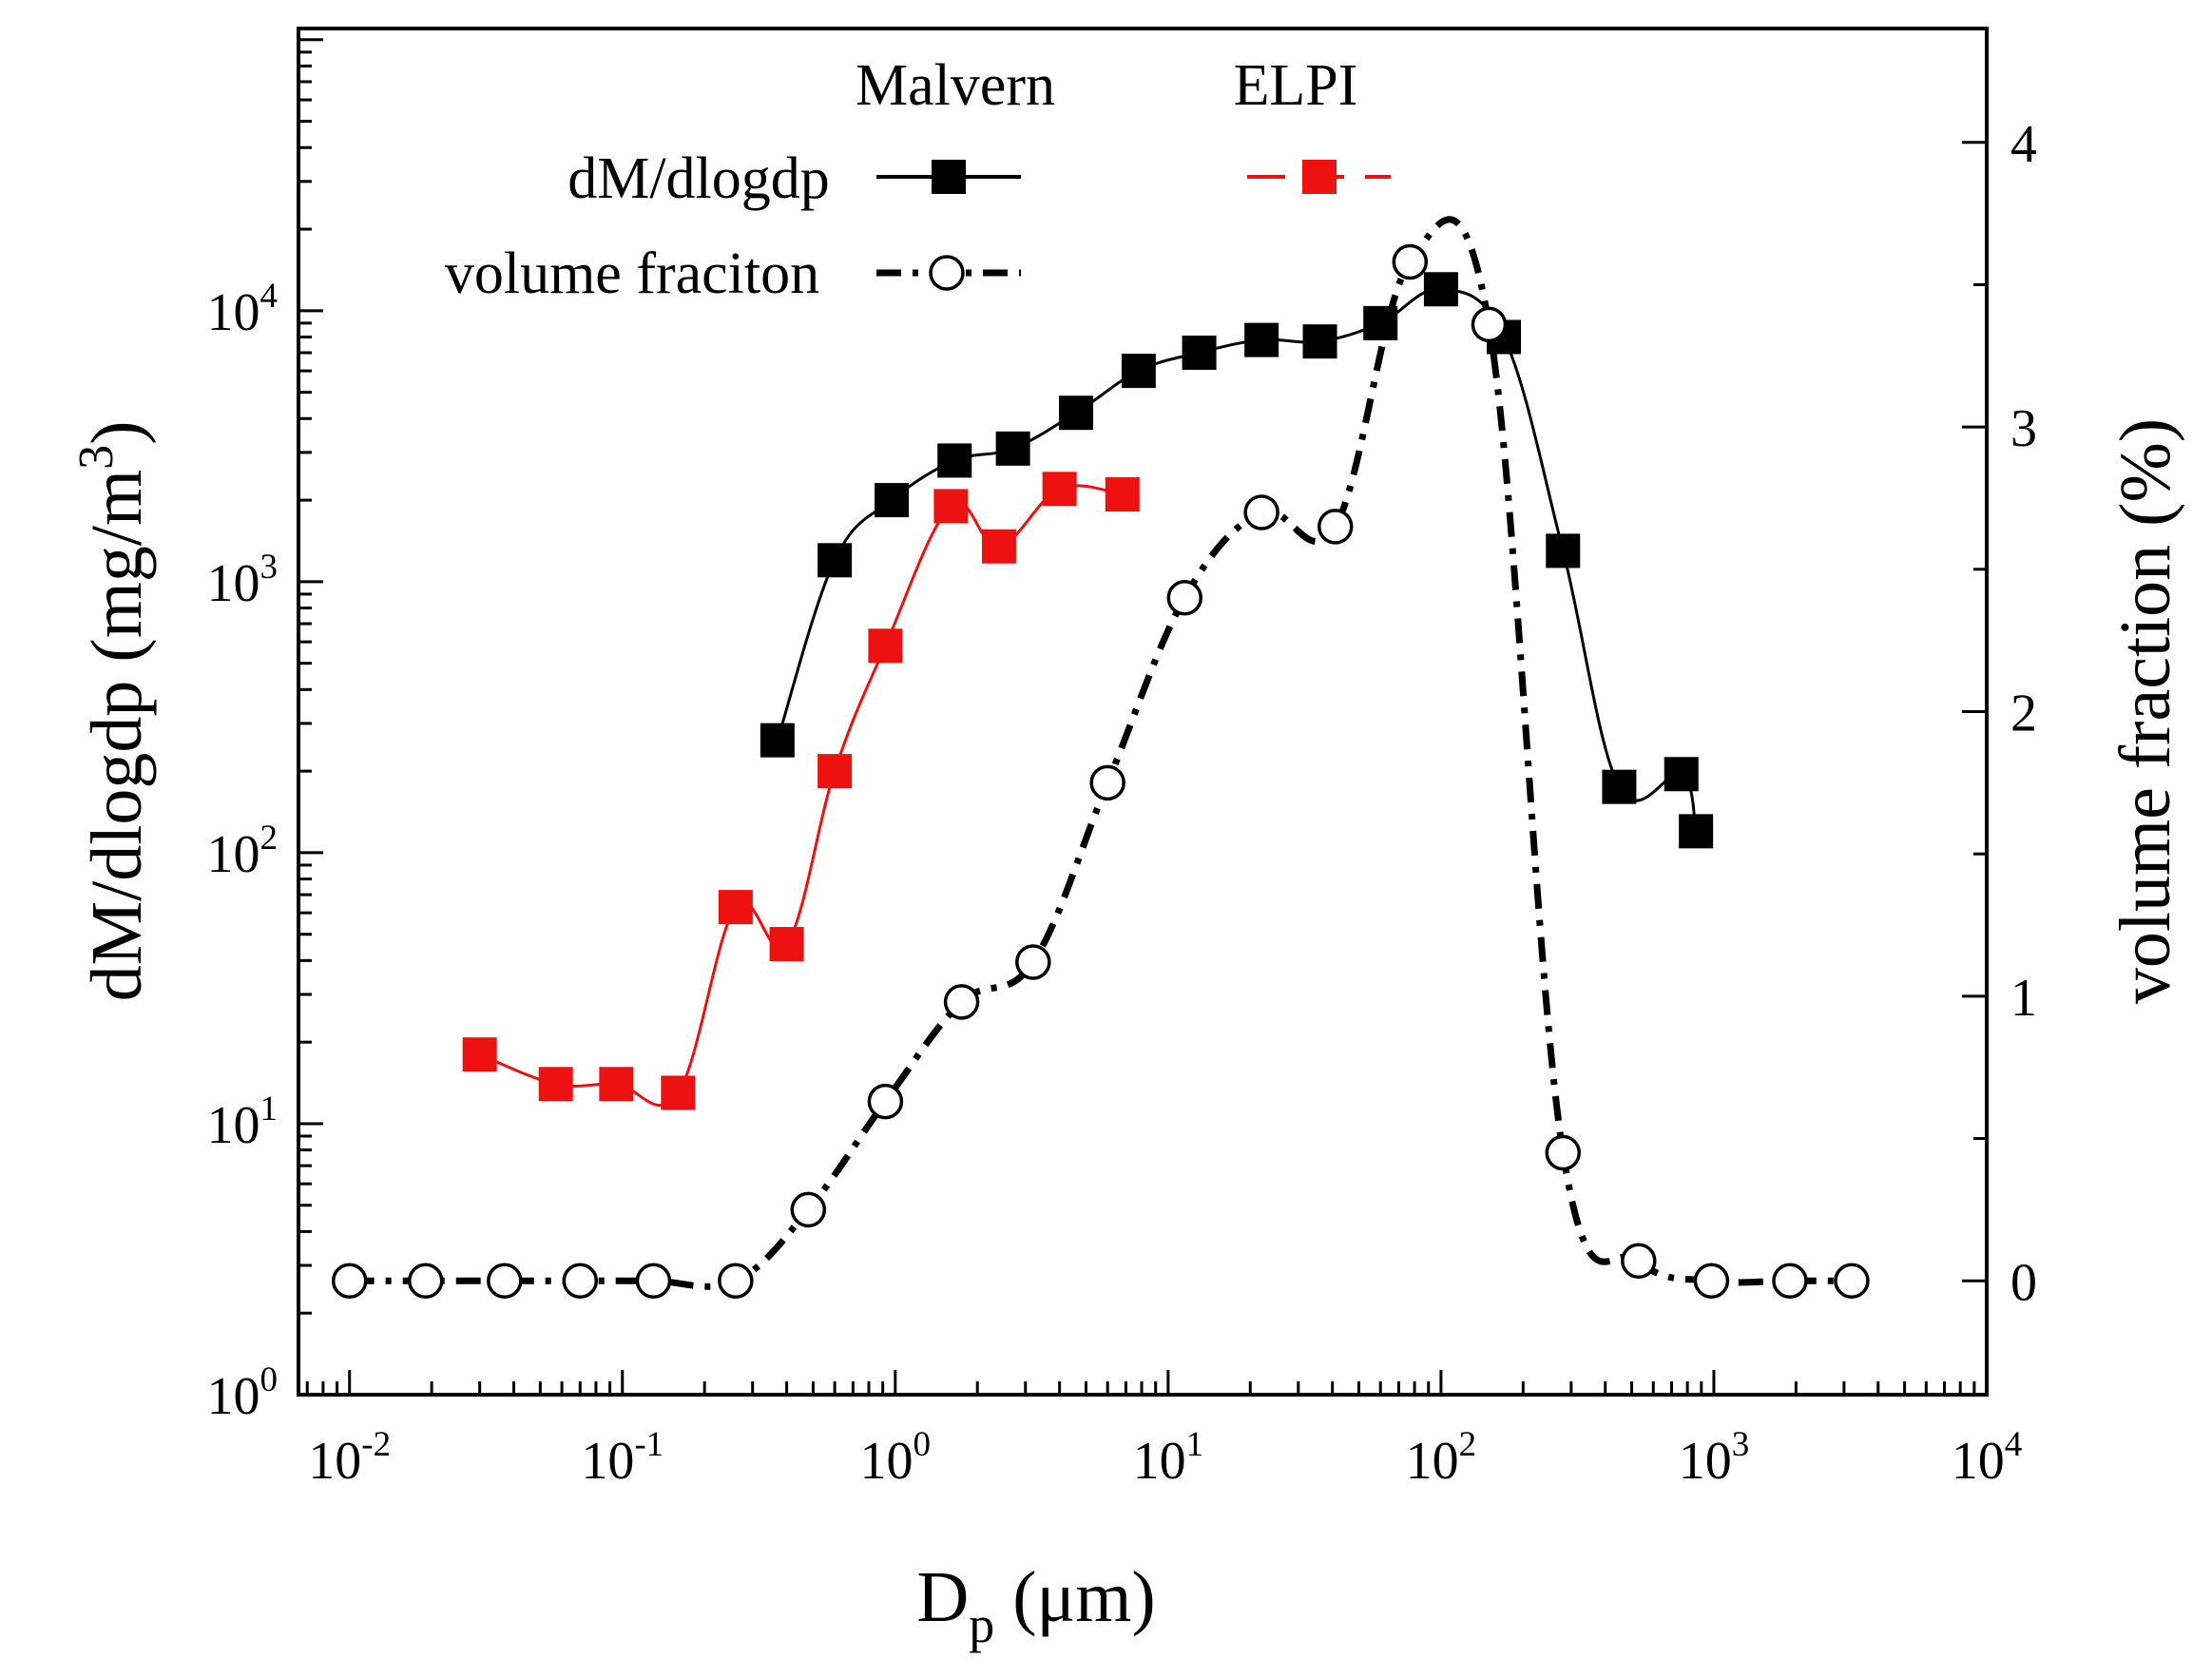 The width and height of the screenshot is (2212, 1678). What do you see at coordinates (243, 1393) in the screenshot?
I see `y-left-tick-label: 10⁰` at bounding box center [243, 1393].